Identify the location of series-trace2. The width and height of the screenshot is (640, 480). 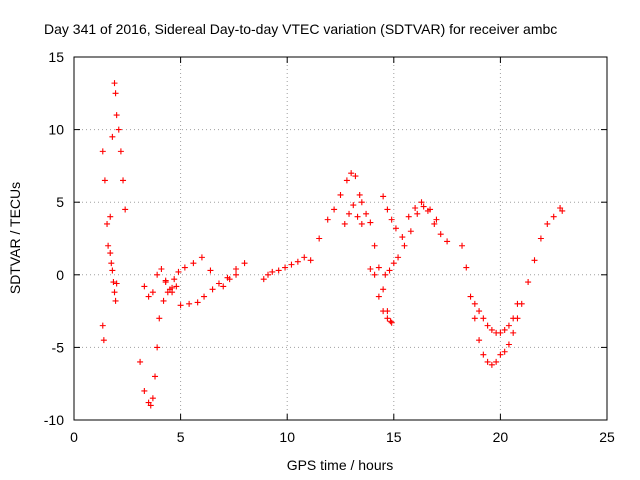
(113, 277).